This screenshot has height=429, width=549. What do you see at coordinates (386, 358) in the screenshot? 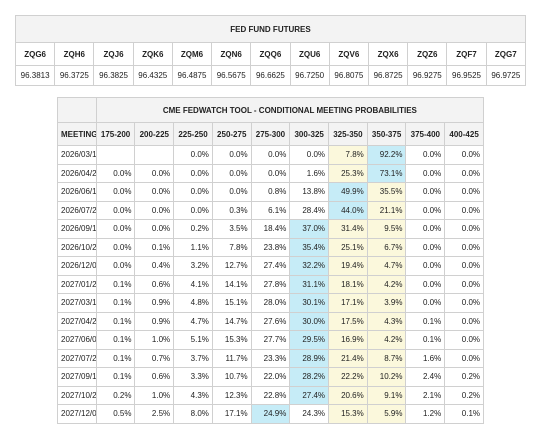
I see `probability: 8.7%` at bounding box center [386, 358].